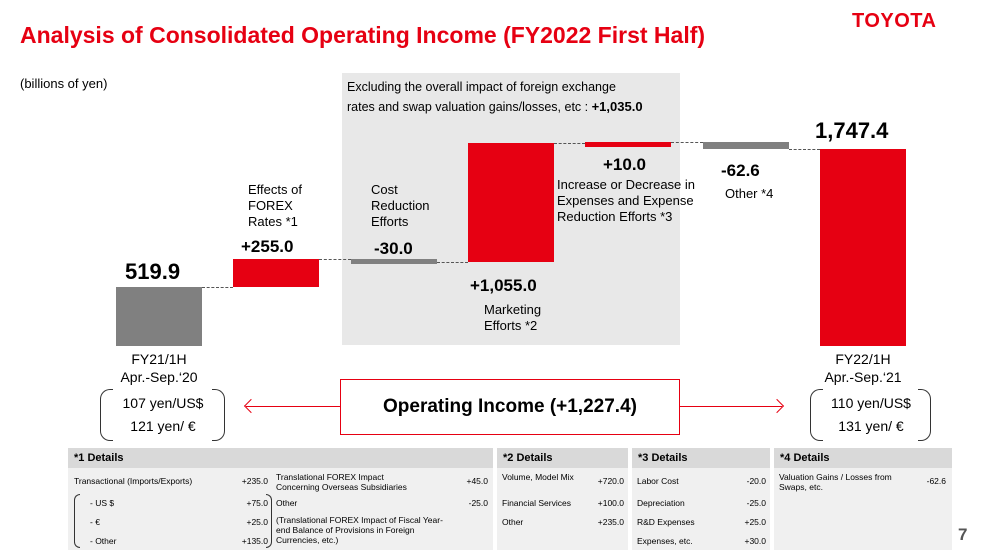  I want to click on arrow-right-head, so click(777, 406).